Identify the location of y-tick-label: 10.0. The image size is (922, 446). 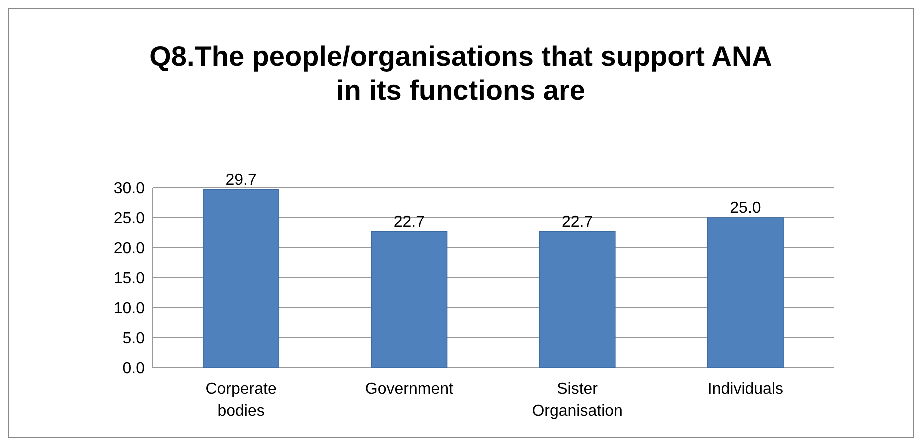
(130, 309).